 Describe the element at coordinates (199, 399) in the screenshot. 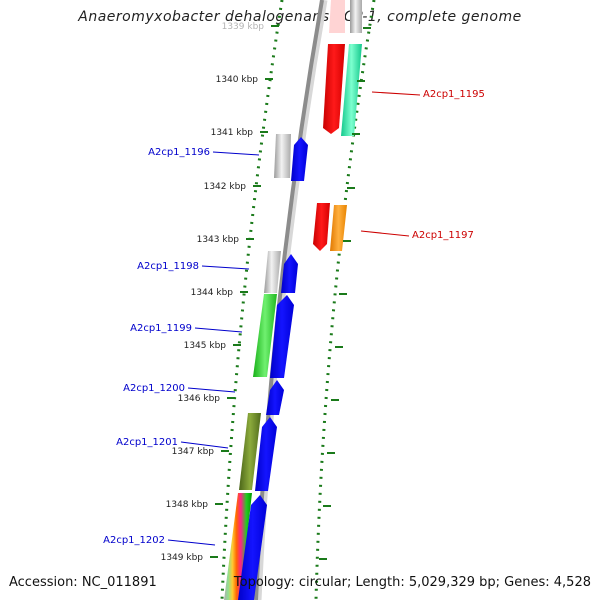

I see `kbp-tick-label: 1346 kbp` at that location.